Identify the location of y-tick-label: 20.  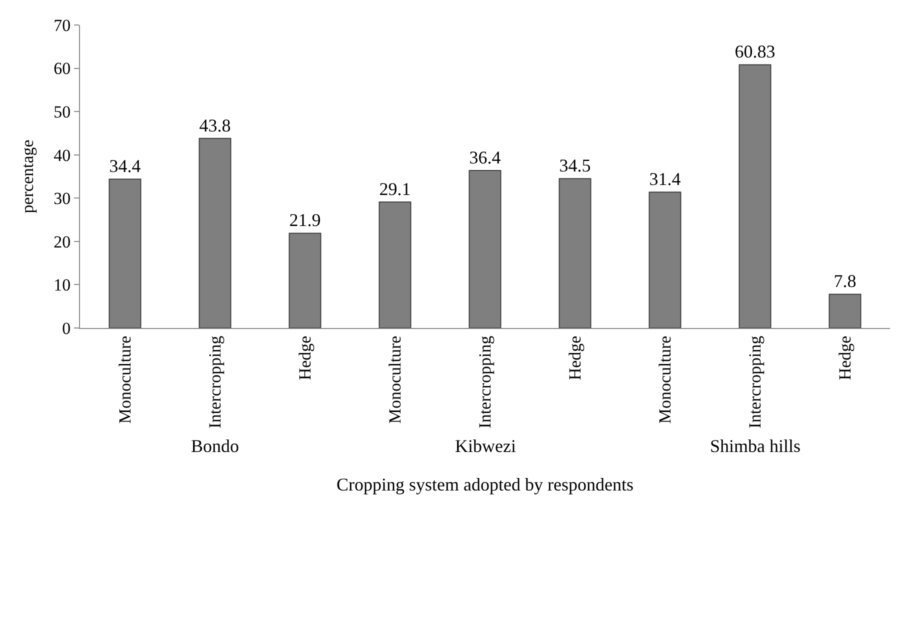
(62, 242).